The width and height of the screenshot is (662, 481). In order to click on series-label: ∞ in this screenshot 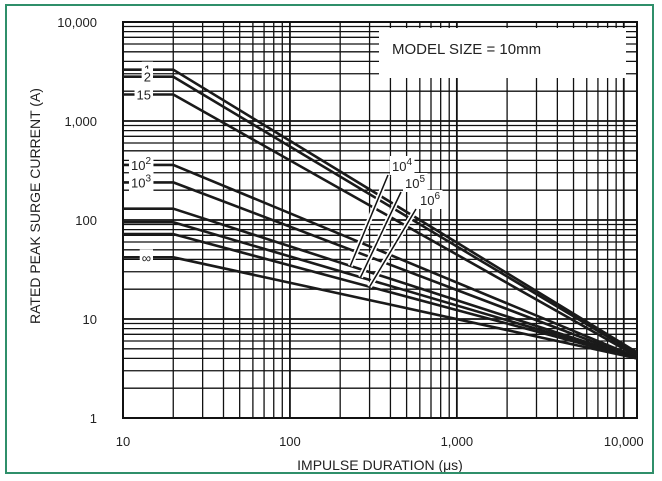, I will do `click(146, 257)`.